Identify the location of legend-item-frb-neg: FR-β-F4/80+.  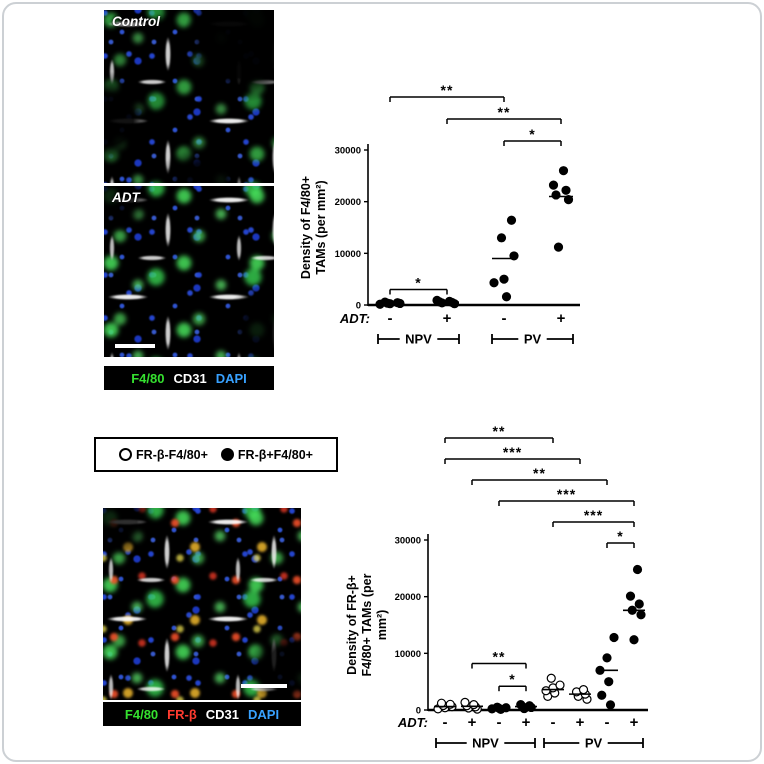
(163, 455).